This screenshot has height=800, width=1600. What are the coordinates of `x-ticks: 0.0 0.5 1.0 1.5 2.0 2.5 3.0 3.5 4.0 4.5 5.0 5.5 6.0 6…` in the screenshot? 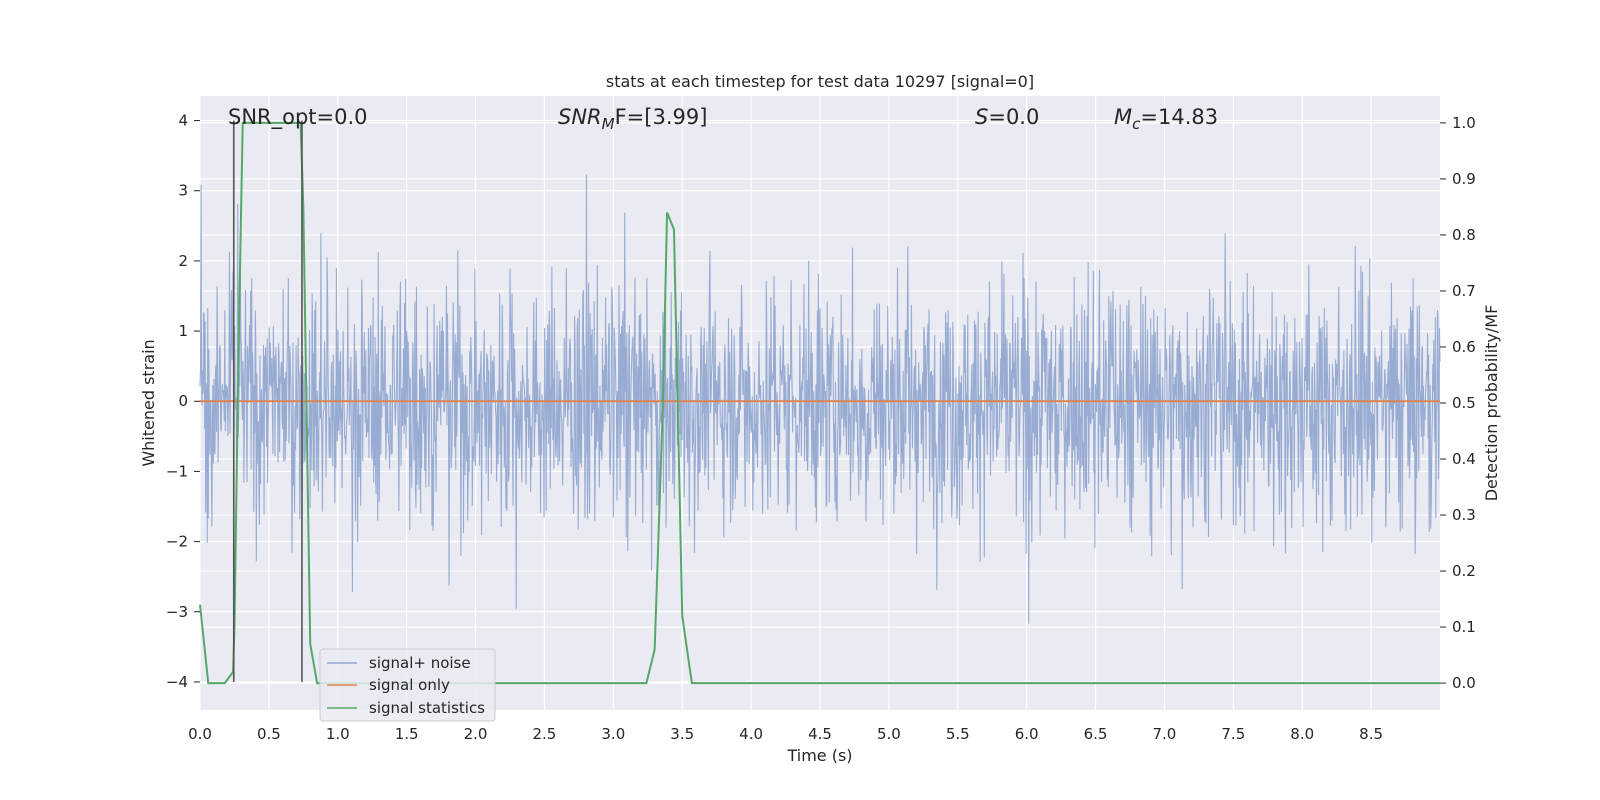 It's located at (785, 734).